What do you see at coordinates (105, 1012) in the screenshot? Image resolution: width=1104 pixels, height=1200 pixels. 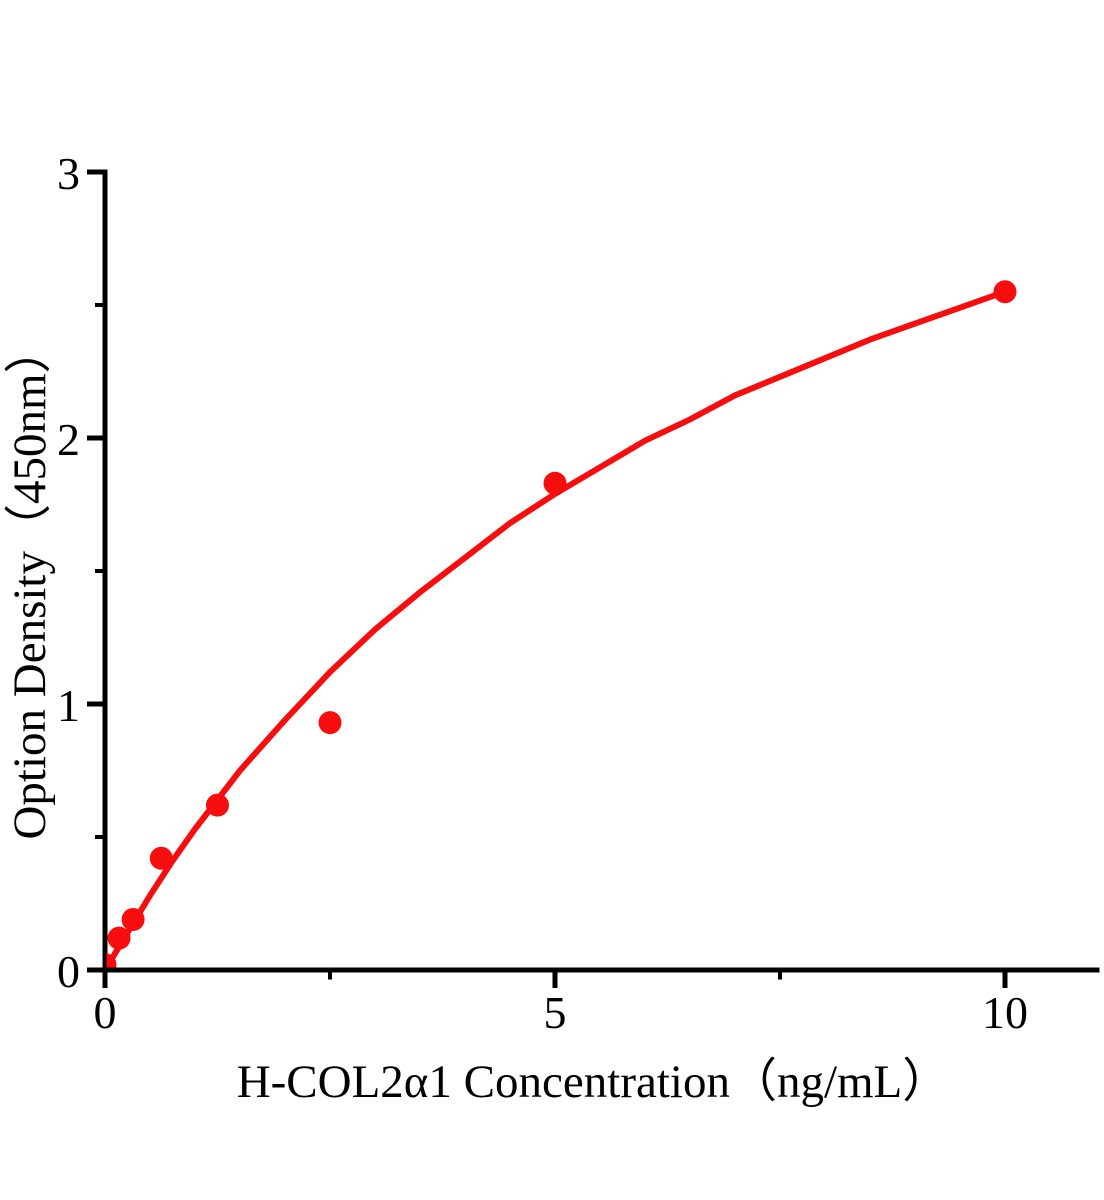 I see `x-tick-label: 0` at bounding box center [105, 1012].